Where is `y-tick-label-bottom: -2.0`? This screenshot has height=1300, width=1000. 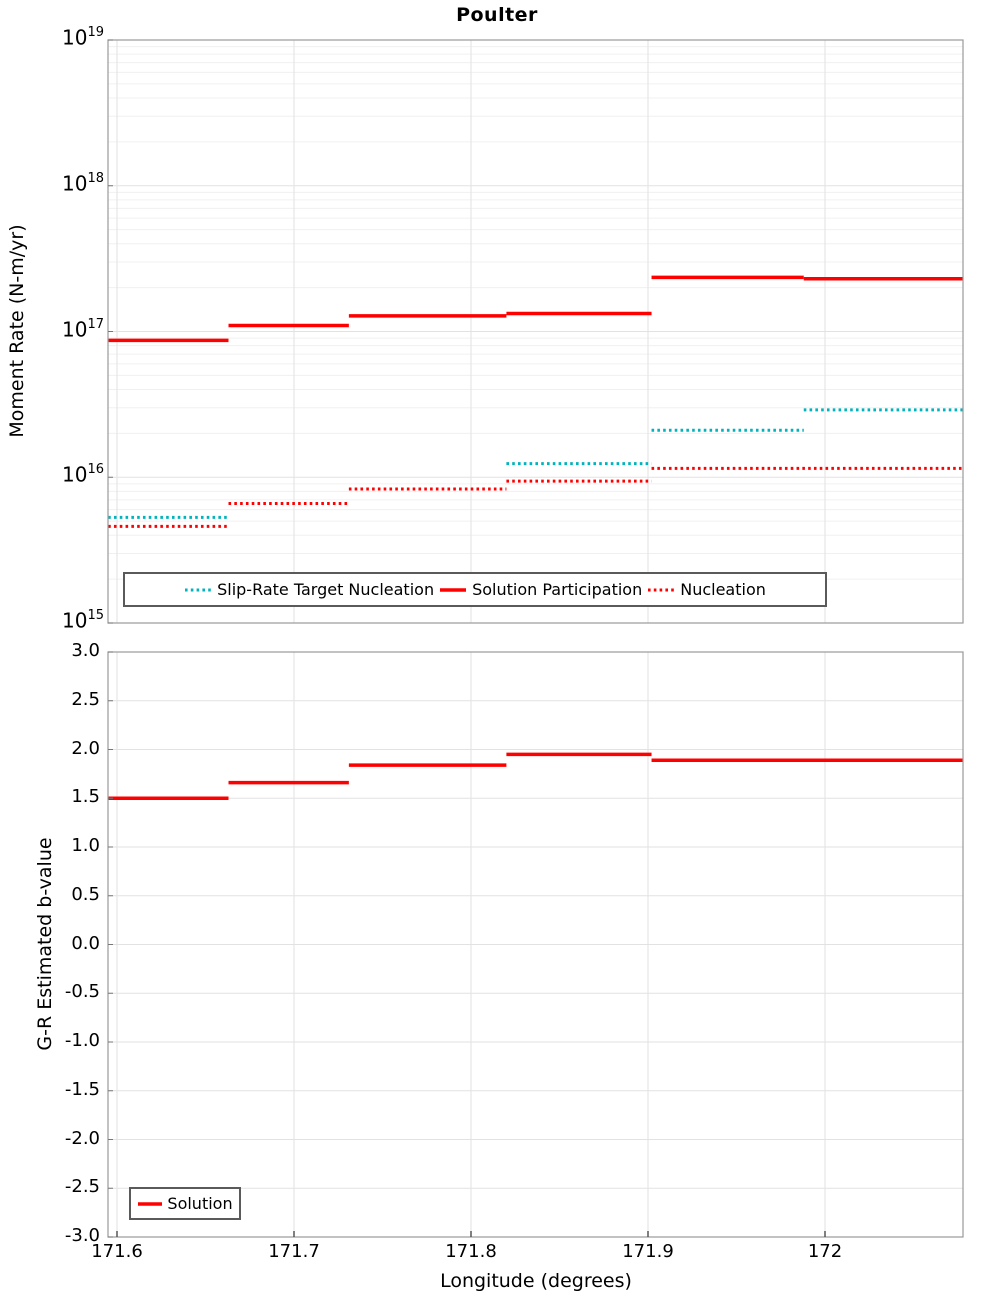
y-tick-label-bottom: -2.0 is located at coordinates (82, 1138).